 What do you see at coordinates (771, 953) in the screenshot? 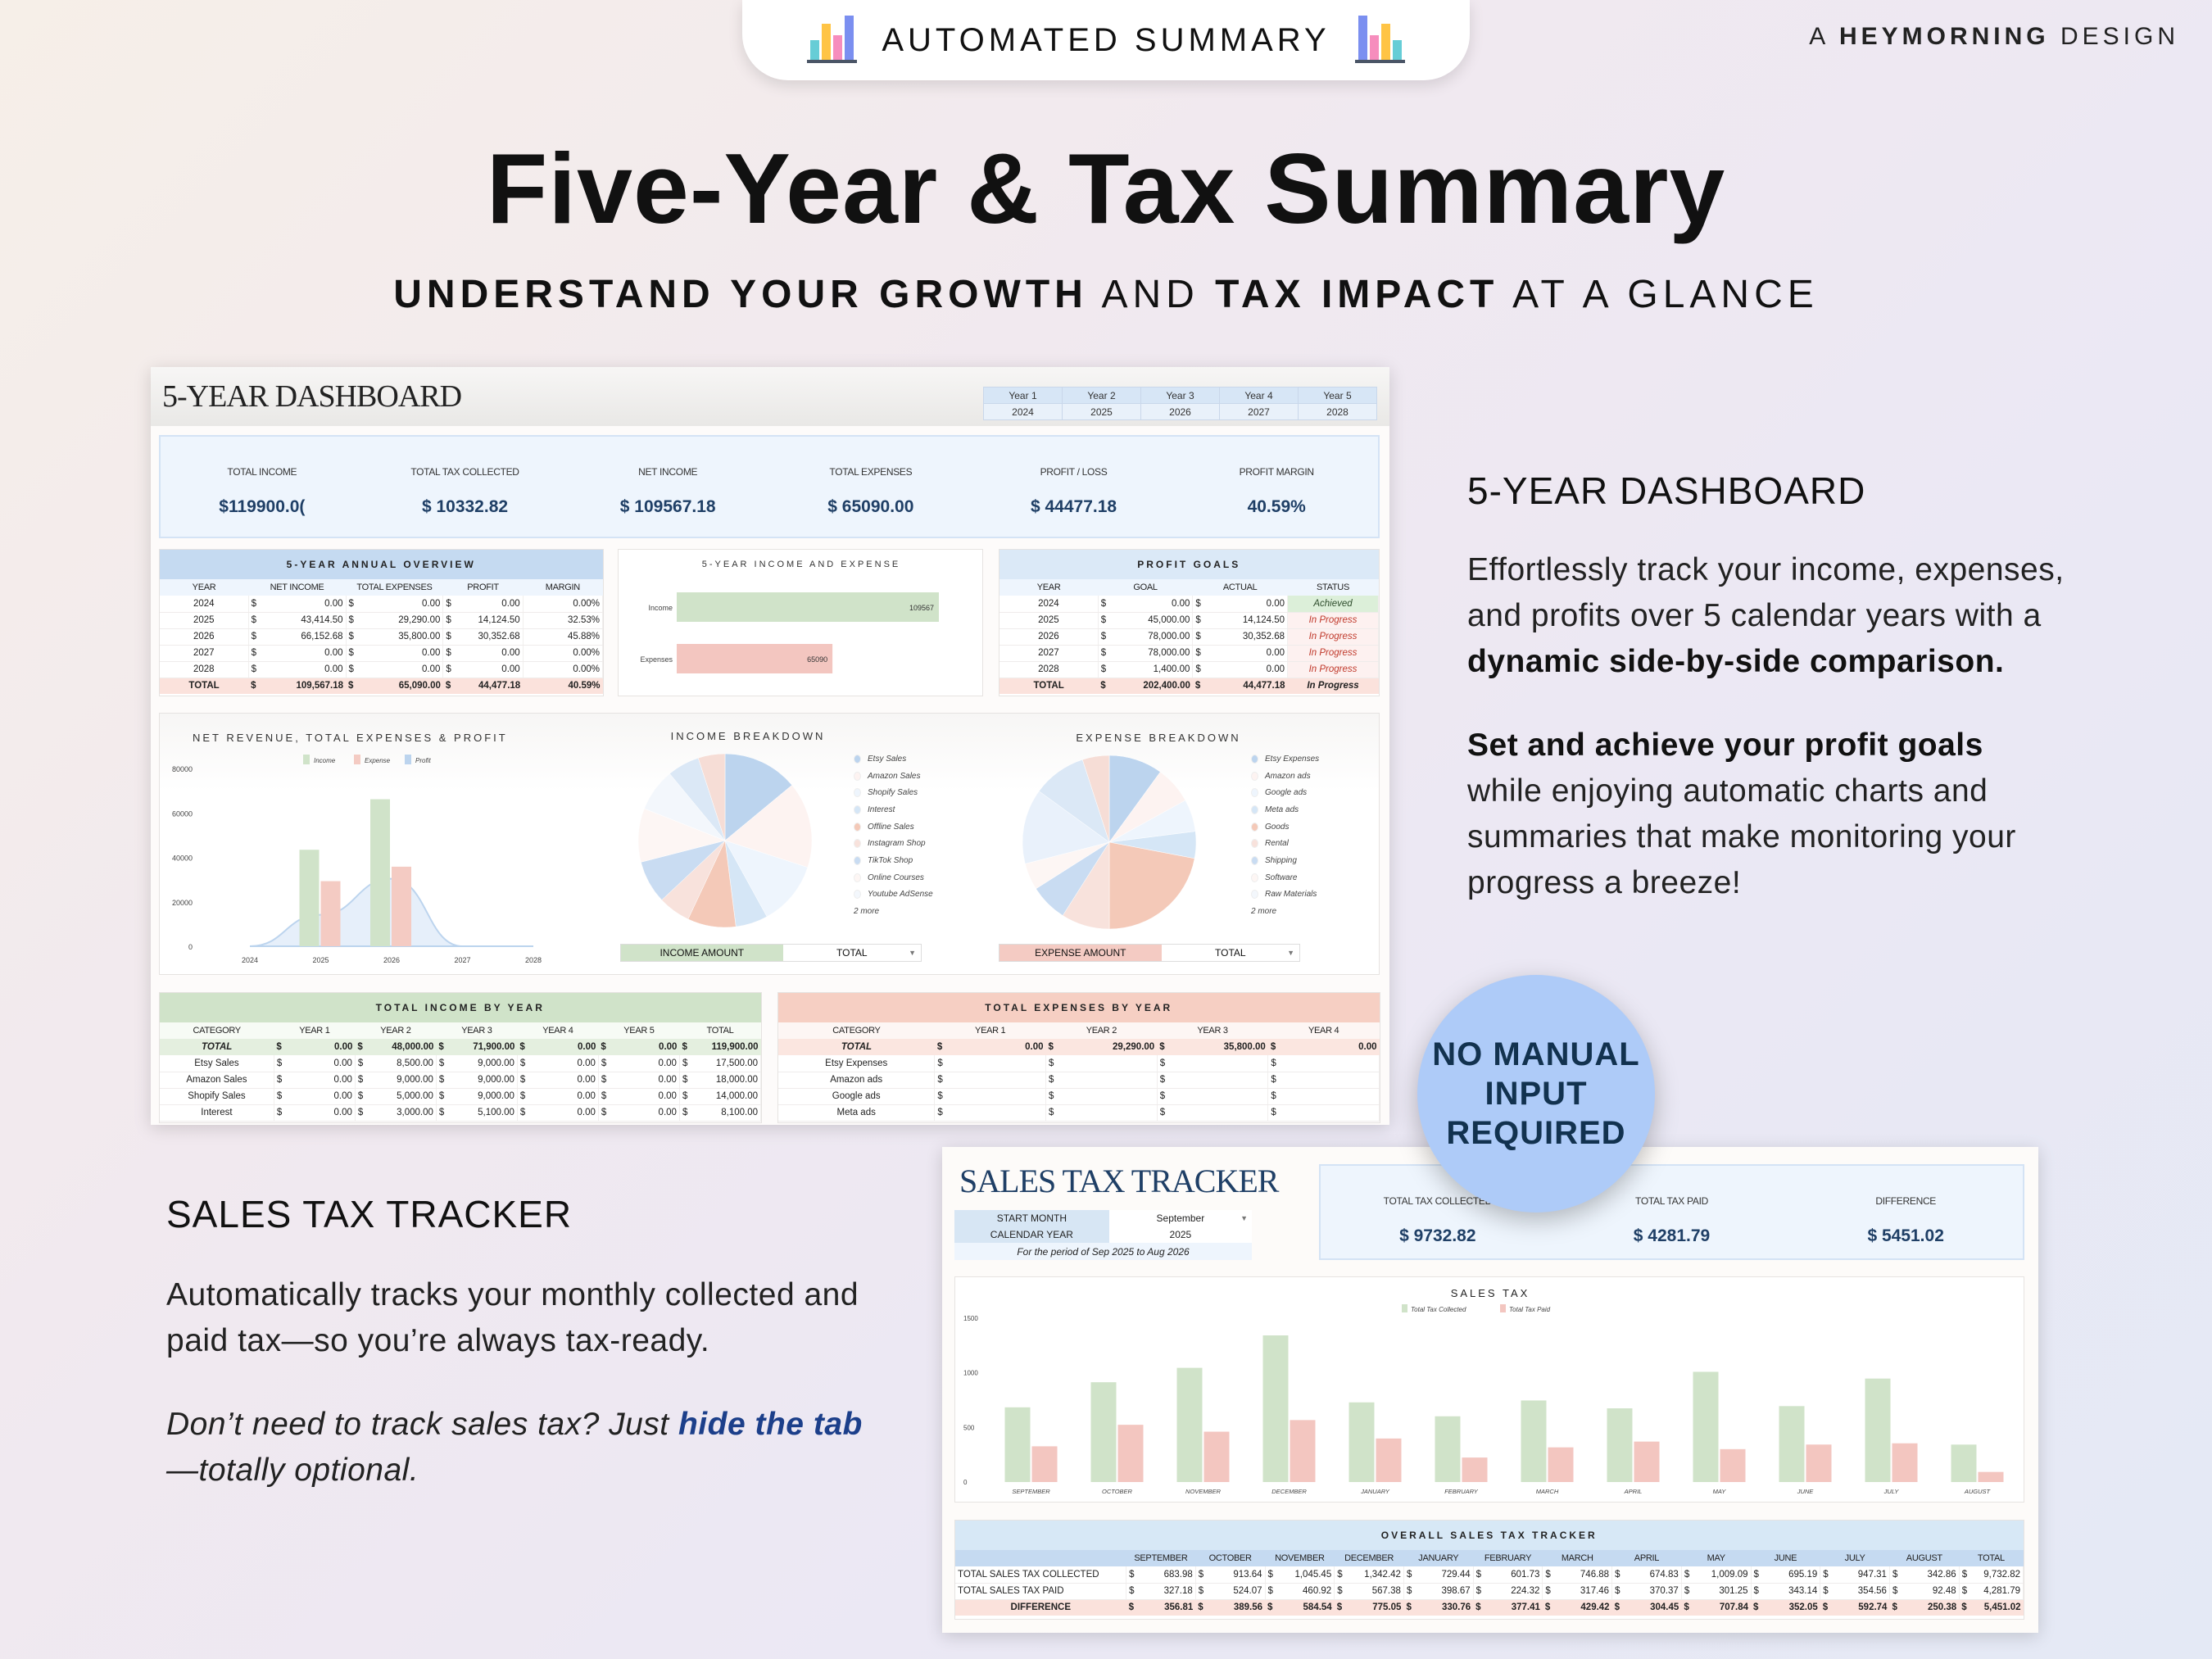
I see `income-amount-selector: INCOME AMOUNT TOTAL ▼` at bounding box center [771, 953].